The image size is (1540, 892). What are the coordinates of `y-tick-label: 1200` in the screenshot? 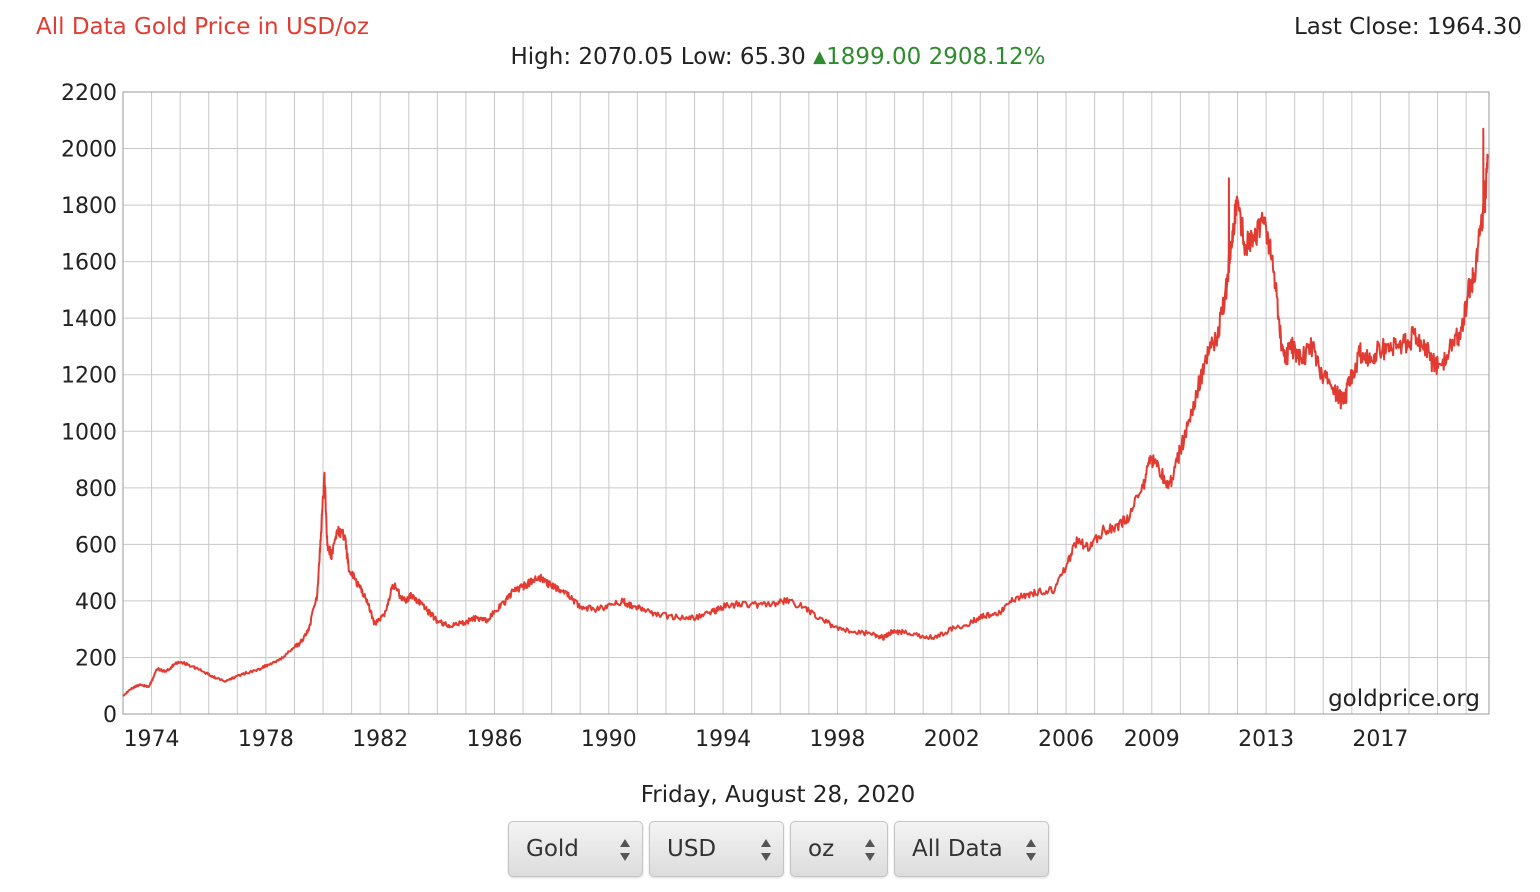 It's located at (89, 376).